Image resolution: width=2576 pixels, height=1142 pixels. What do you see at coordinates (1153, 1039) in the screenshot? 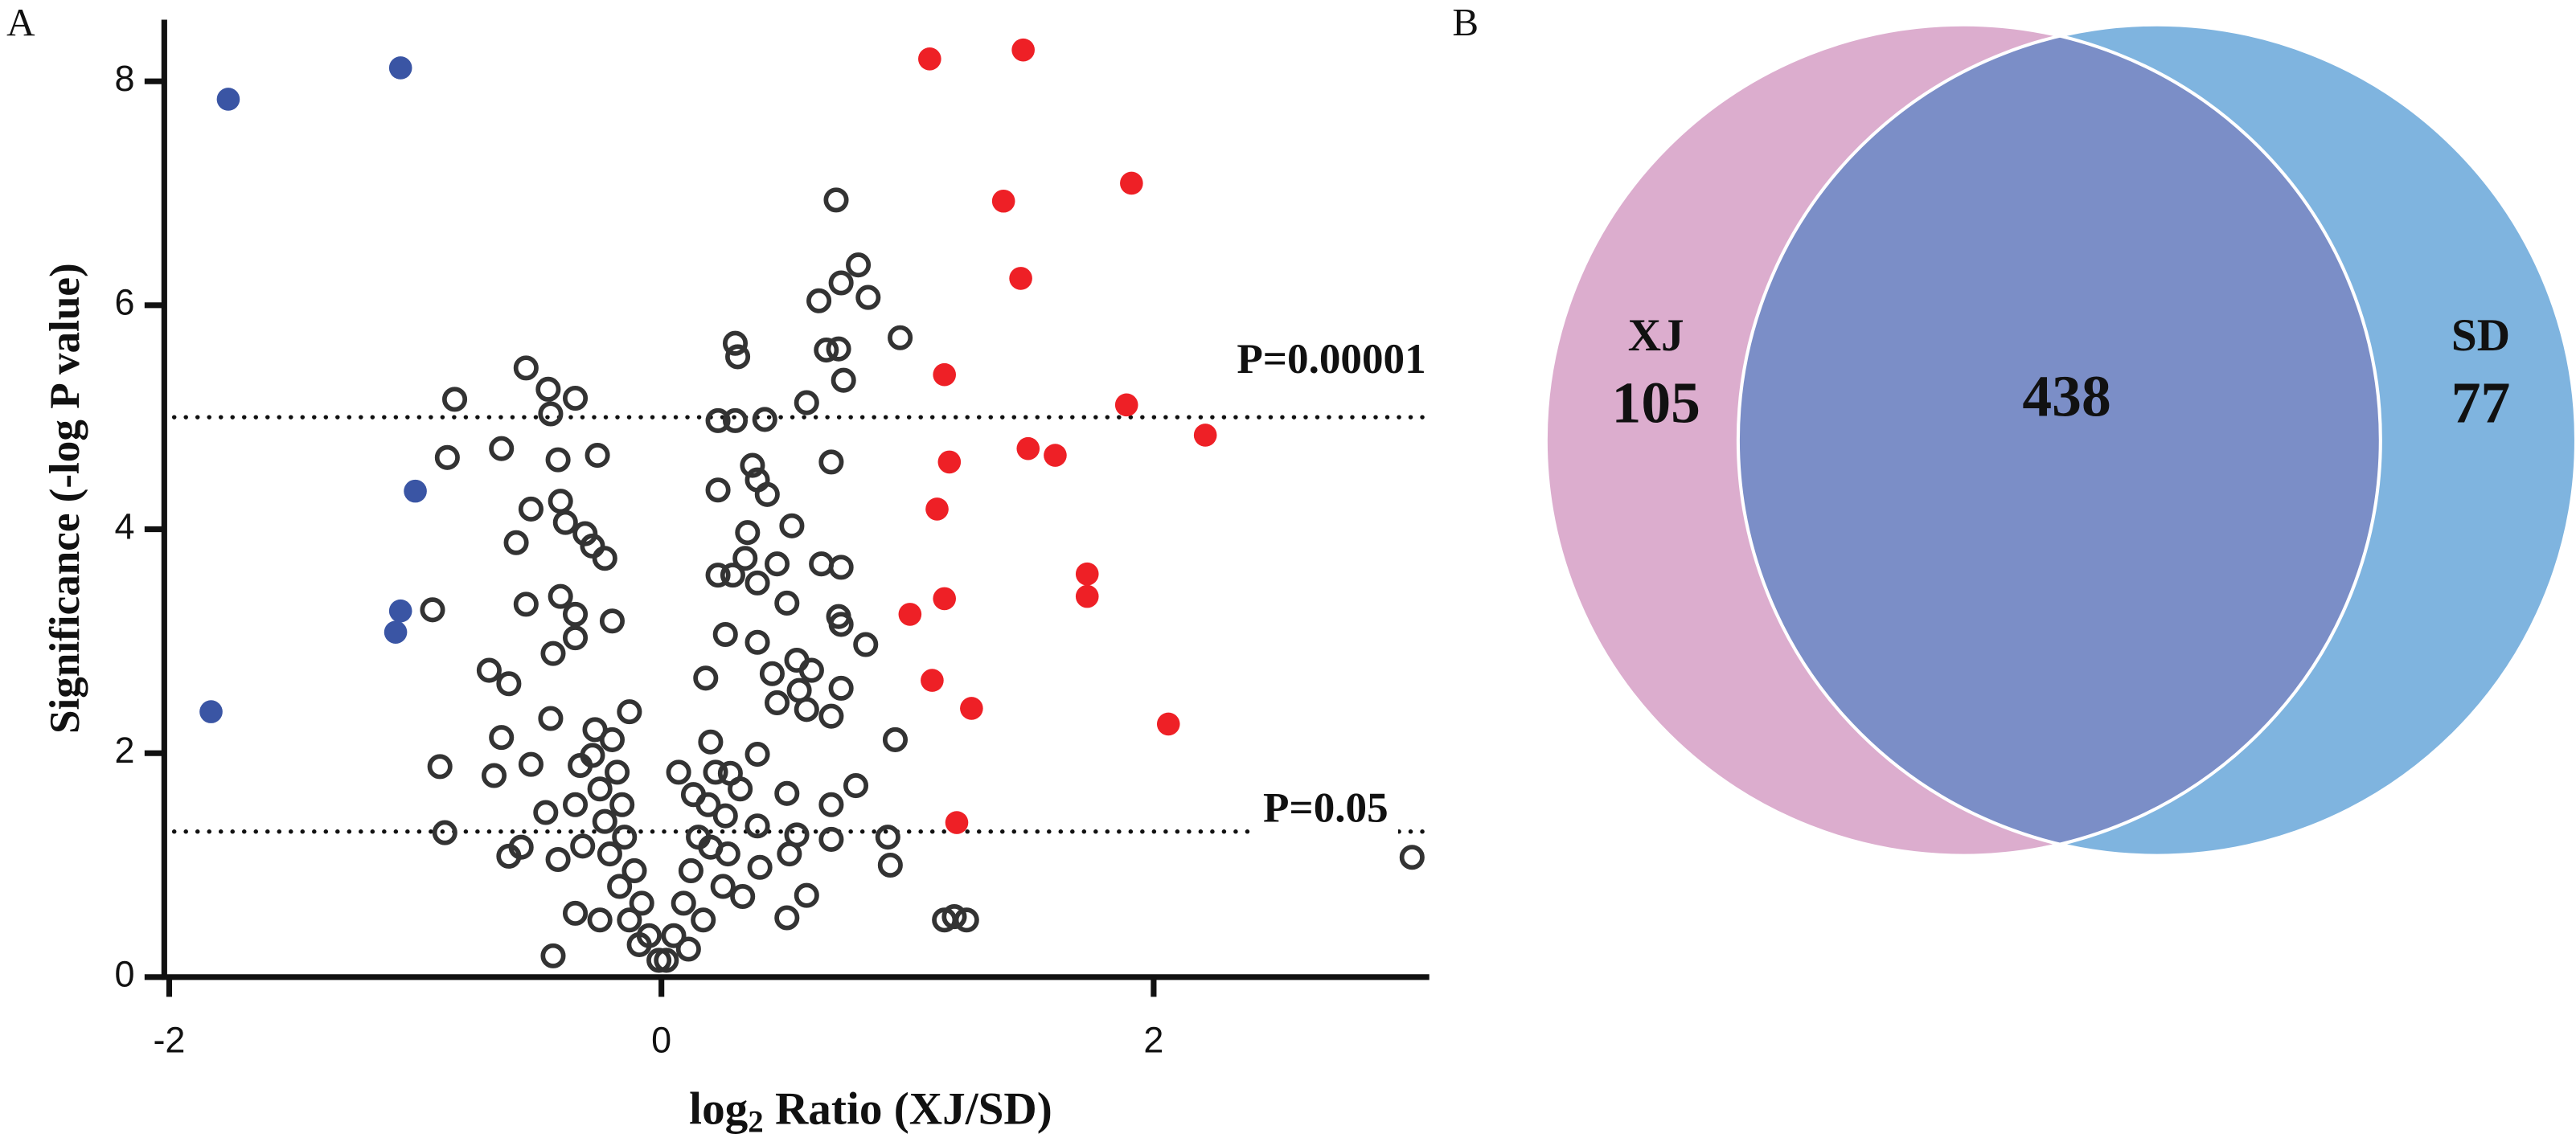
I see `x-tick-label: 2` at bounding box center [1153, 1039].